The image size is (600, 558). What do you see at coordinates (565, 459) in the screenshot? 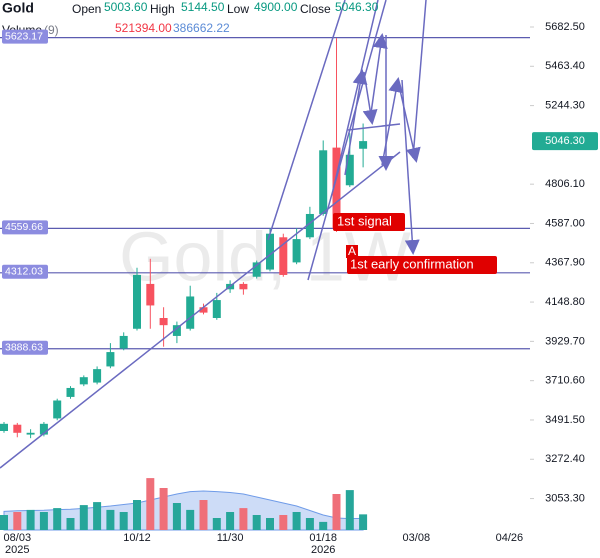
I see `y-tick-label: 3272.40` at bounding box center [565, 459].